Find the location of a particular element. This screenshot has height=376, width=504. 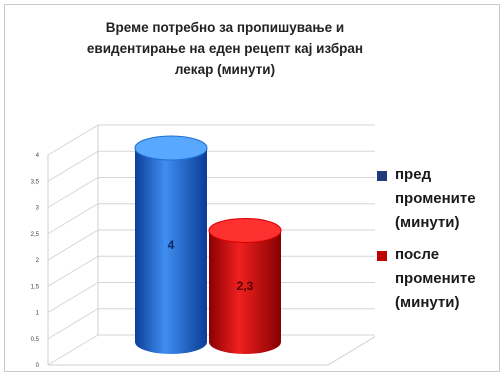

floor-edge is located at coordinates (211, 351).